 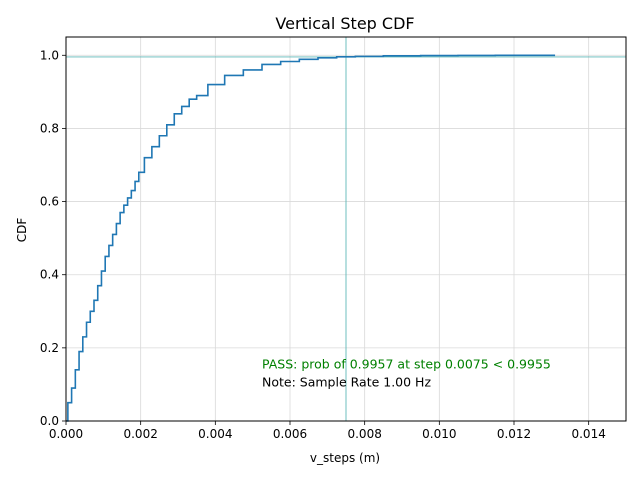 What do you see at coordinates (49, 421) in the screenshot?
I see `y-tick-label: 0.0` at bounding box center [49, 421].